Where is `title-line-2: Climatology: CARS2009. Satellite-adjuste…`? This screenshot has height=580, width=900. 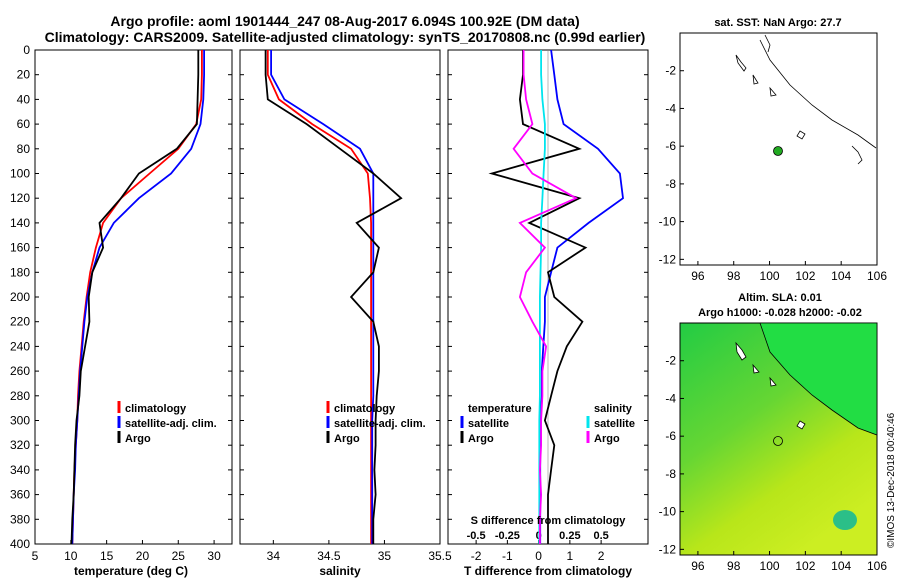 title-line-2: Climatology: CARS2009. Satellite-adjuste… is located at coordinates (345, 37).